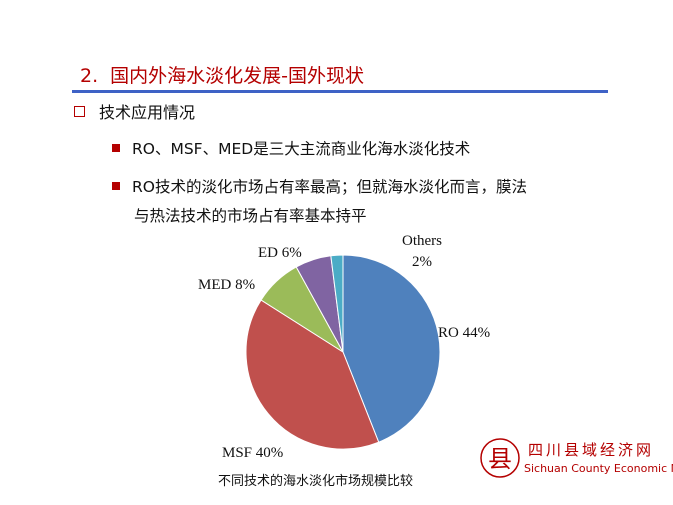  What do you see at coordinates (316, 481) in the screenshot?
I see `chart-caption: 不同技术的海水淡化市场规模比较` at bounding box center [316, 481].